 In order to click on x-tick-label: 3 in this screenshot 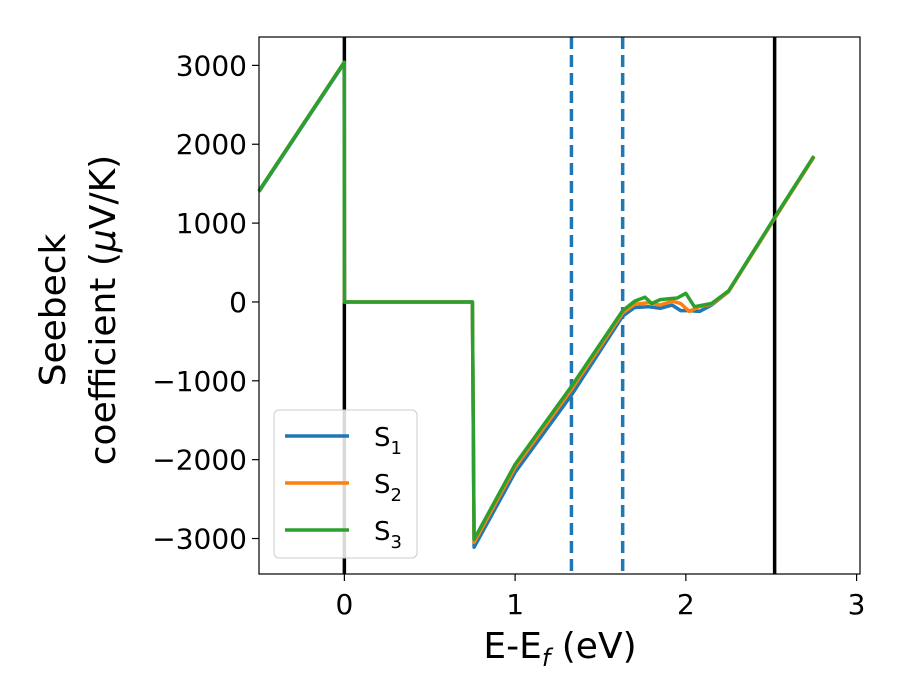, I will do `click(857, 604)`.